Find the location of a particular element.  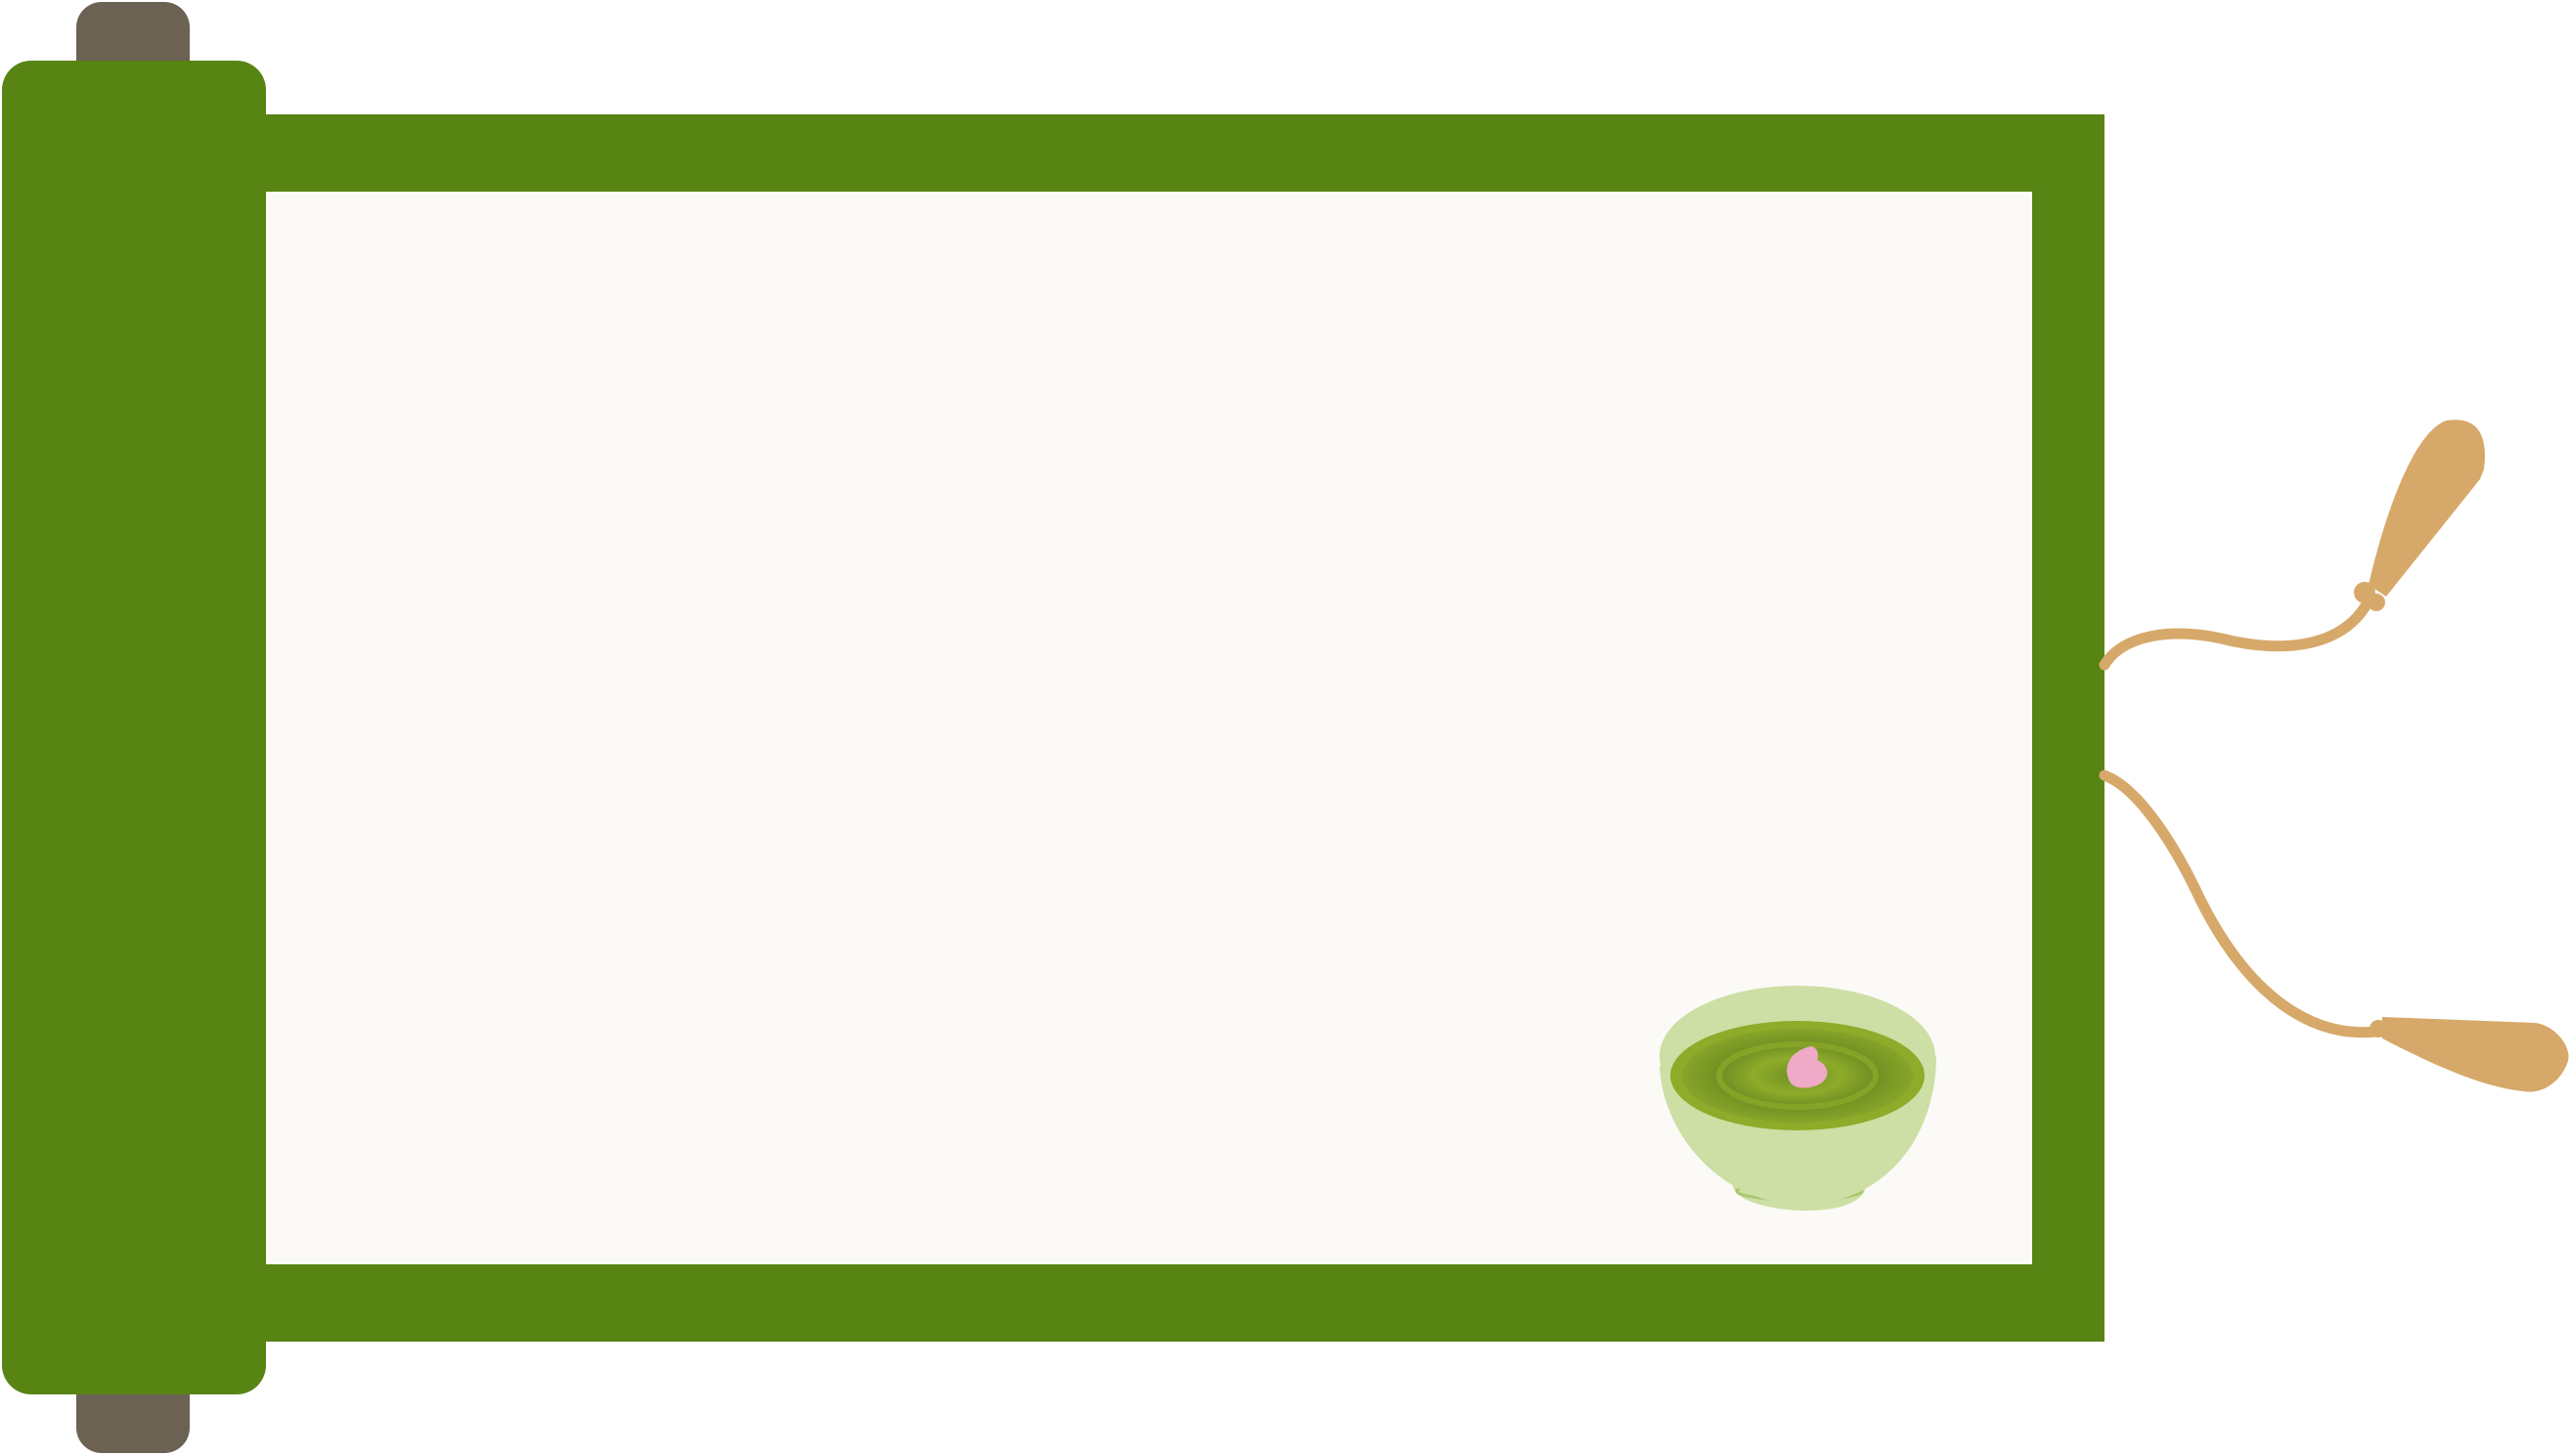

scroll-roller-icon is located at coordinates (134, 727).